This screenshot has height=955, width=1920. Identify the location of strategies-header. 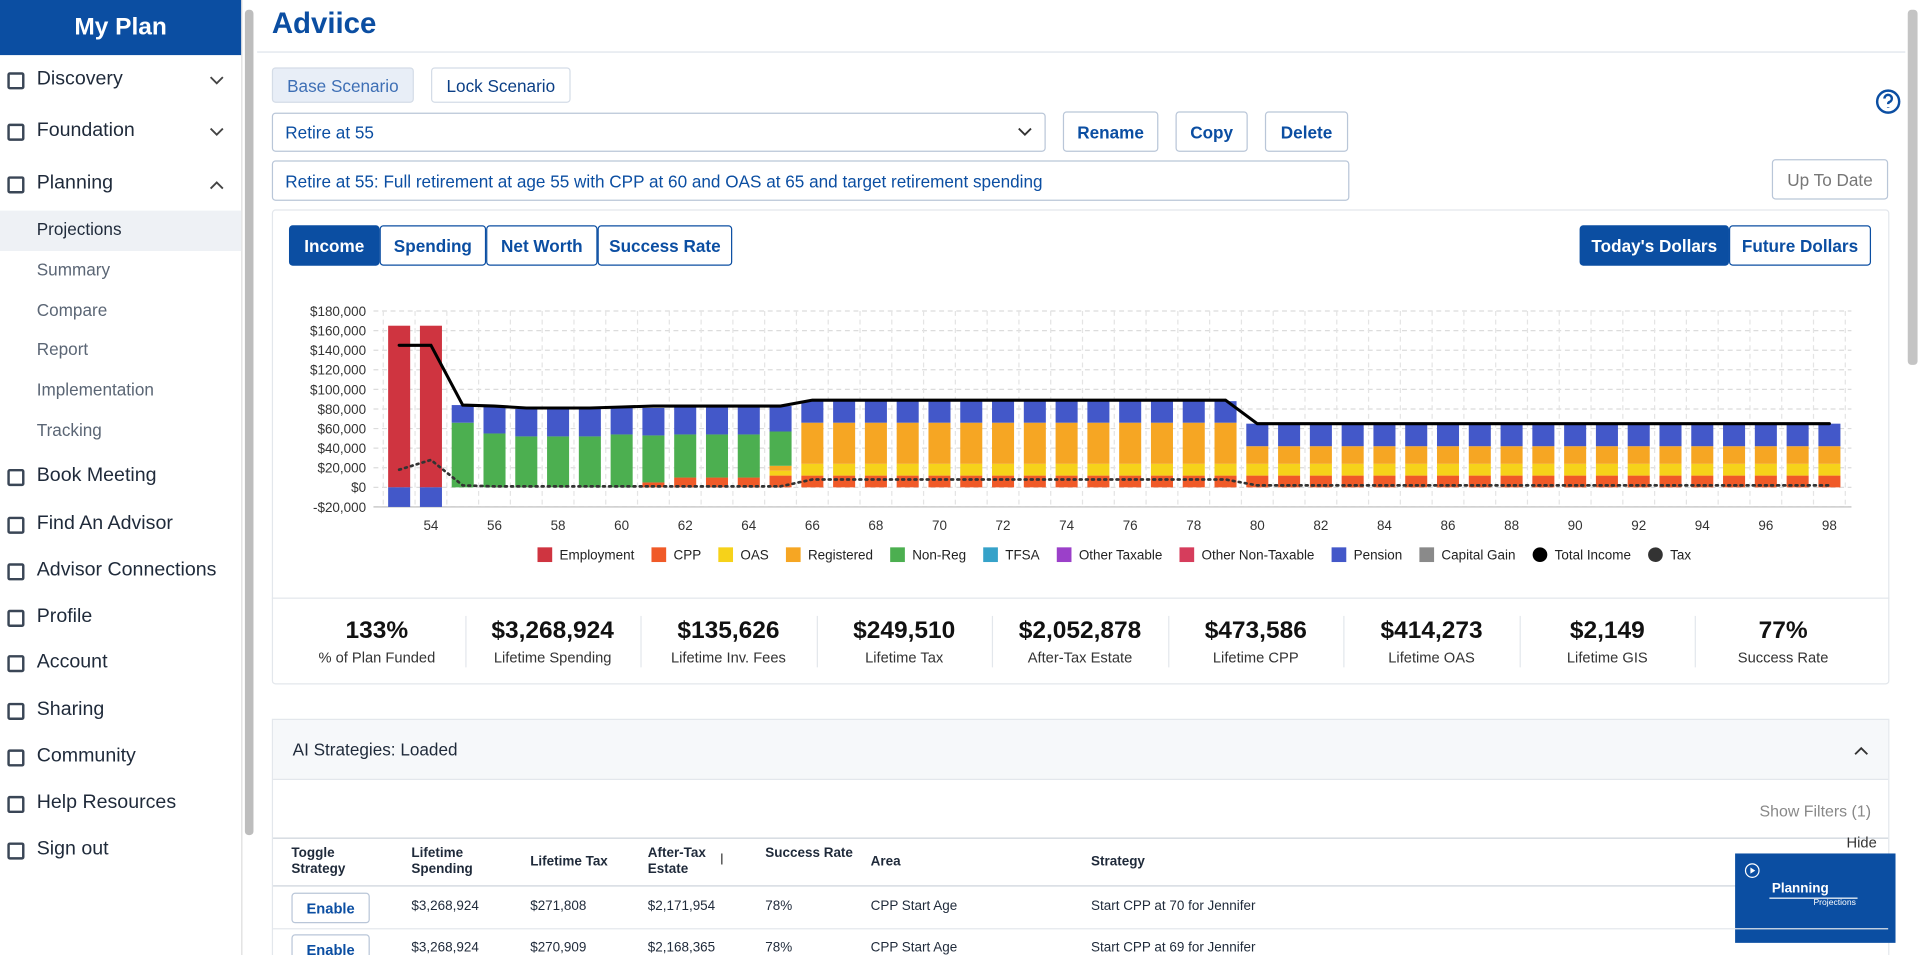
(1081, 750).